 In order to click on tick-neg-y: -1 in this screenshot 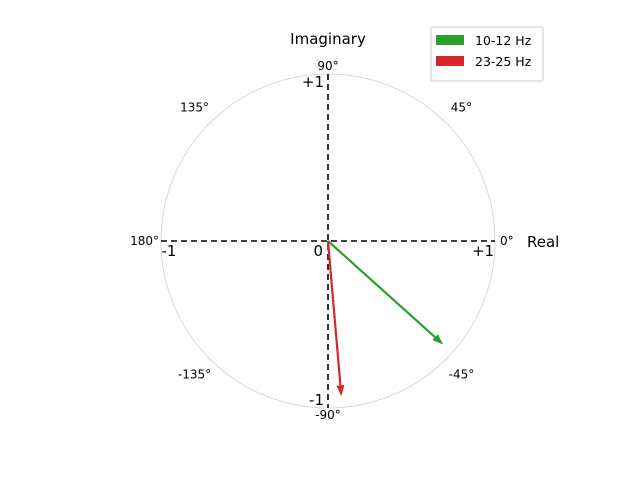, I will do `click(316, 400)`.